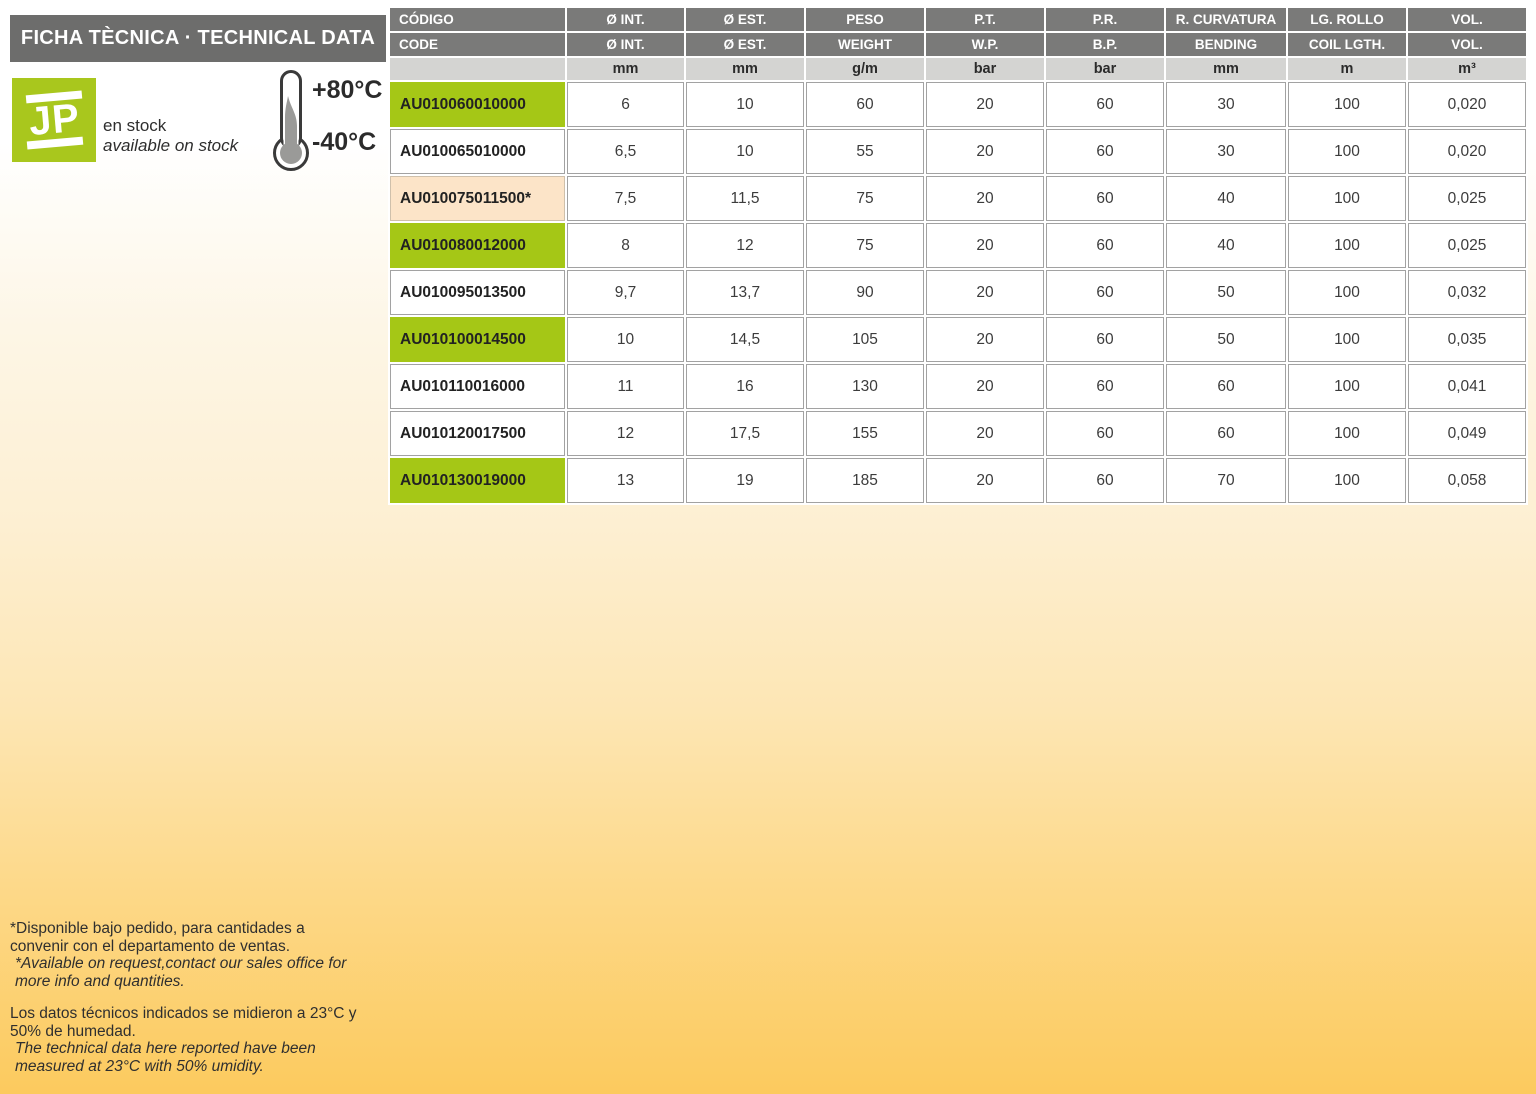  What do you see at coordinates (625, 292) in the screenshot?
I see `value-cell: 9,7` at bounding box center [625, 292].